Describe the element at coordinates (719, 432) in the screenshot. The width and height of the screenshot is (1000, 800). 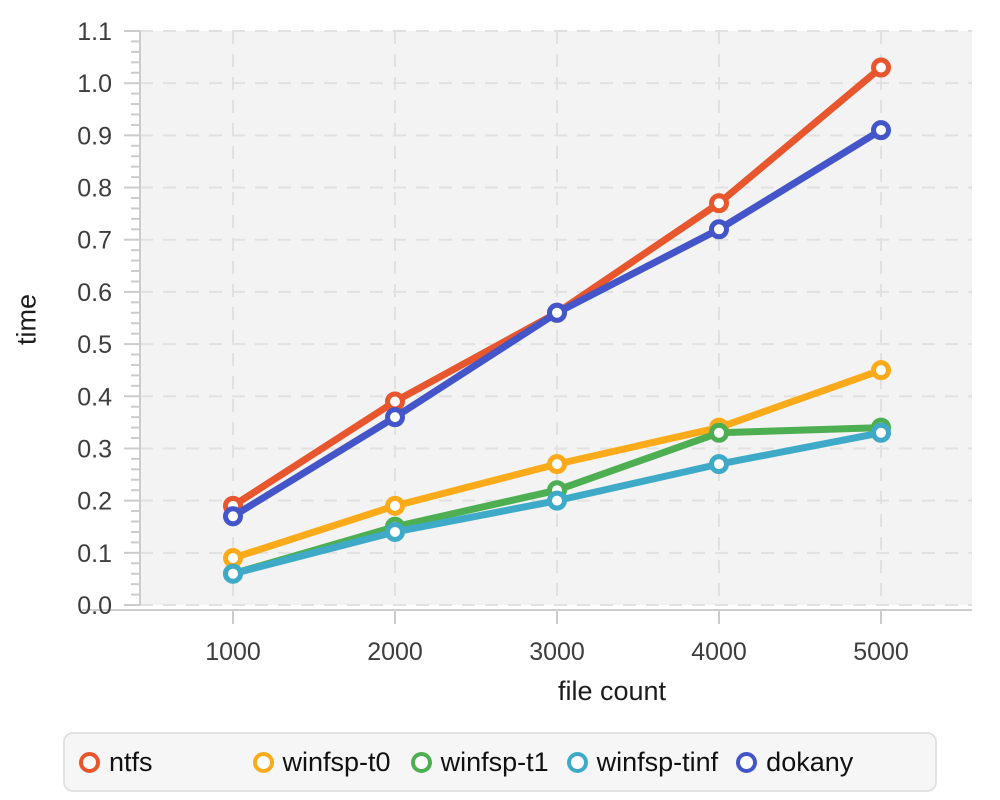
I see `data-point-winfsp-t1` at that location.